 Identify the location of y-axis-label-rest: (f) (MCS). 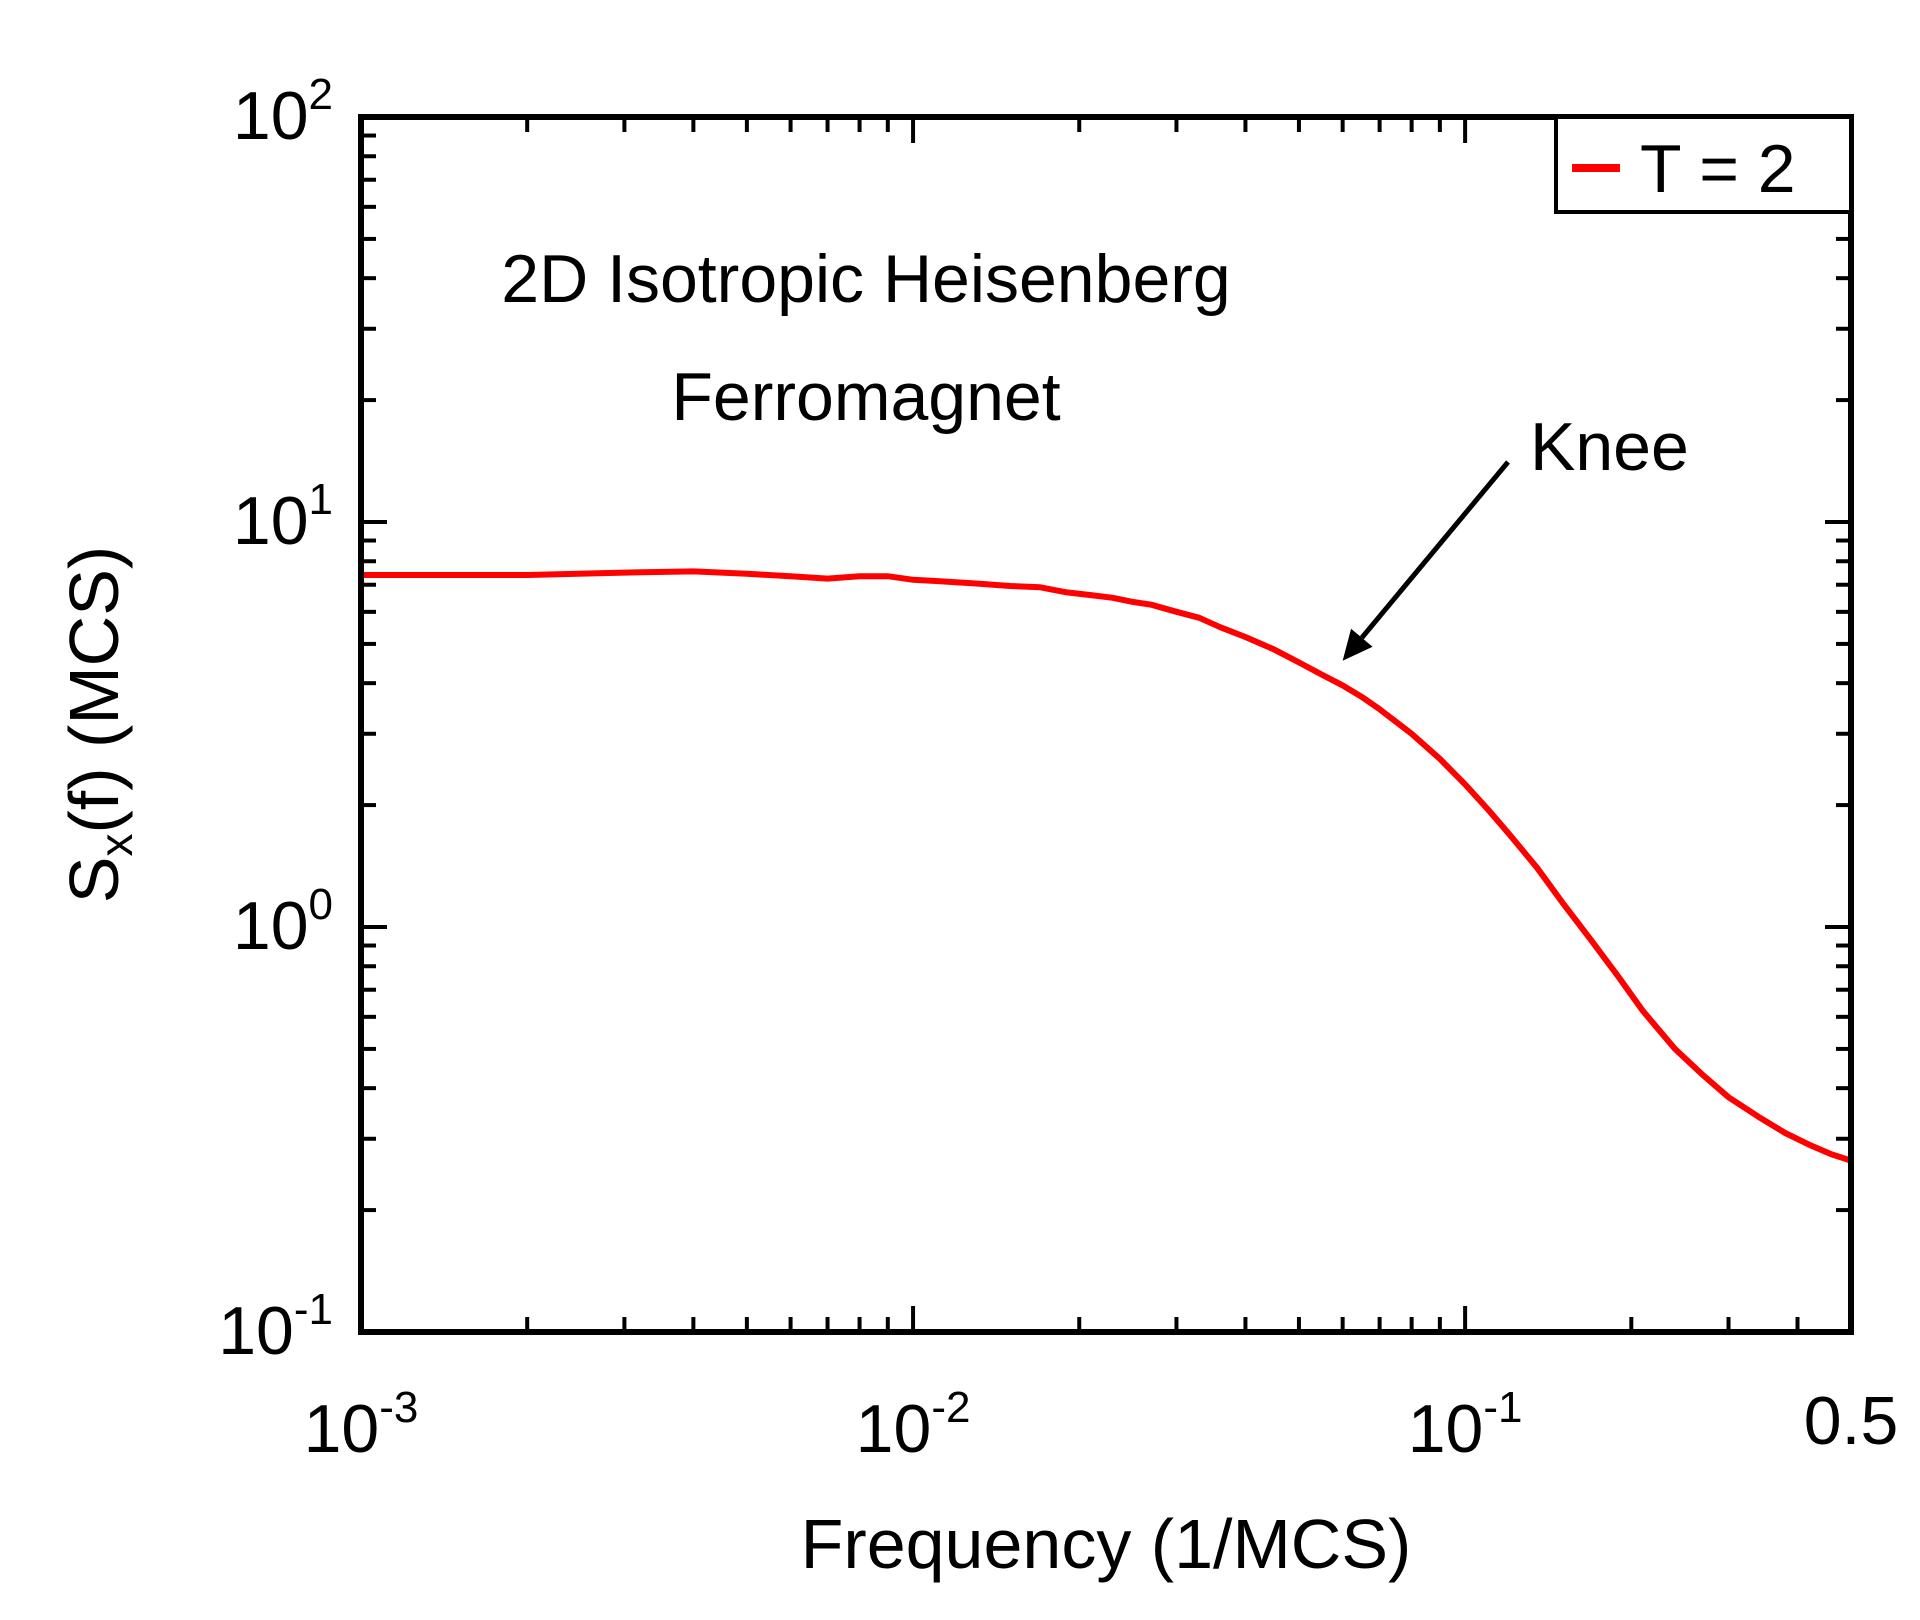
(94, 690).